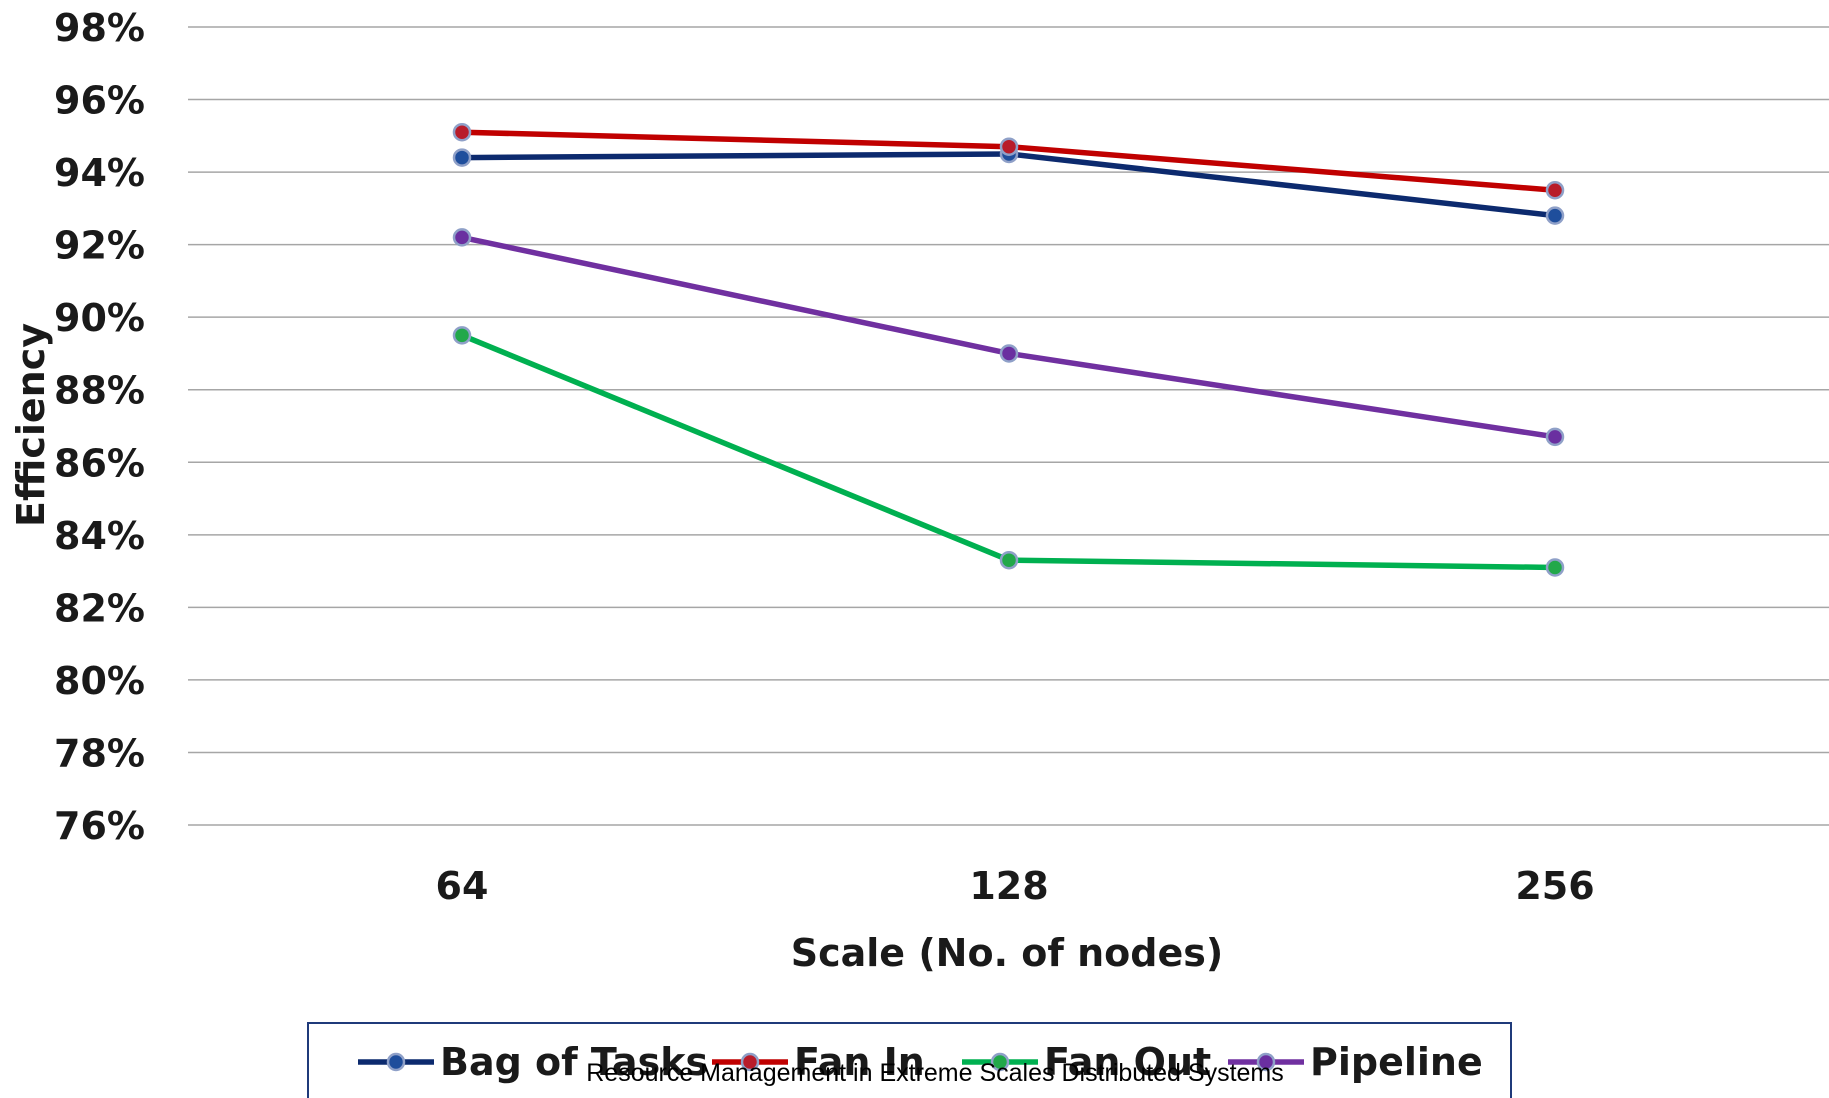  What do you see at coordinates (859, 1062) in the screenshot?
I see `legend-label: Fan In` at bounding box center [859, 1062].